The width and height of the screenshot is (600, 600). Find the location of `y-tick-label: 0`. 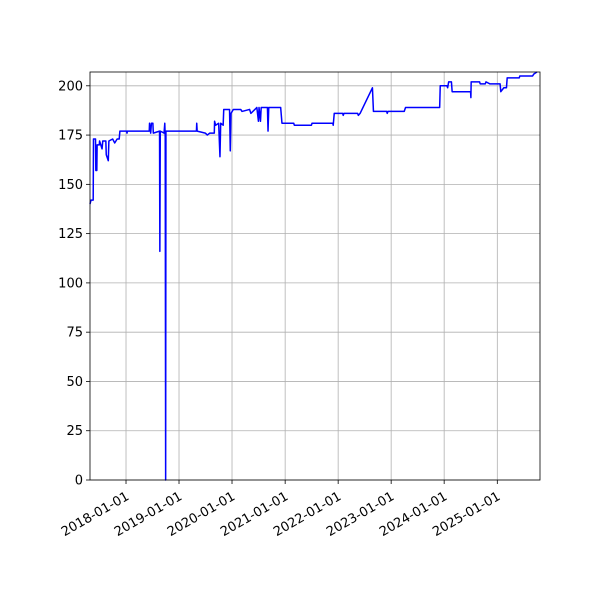

y-tick-label: 0 is located at coordinates (79, 481).